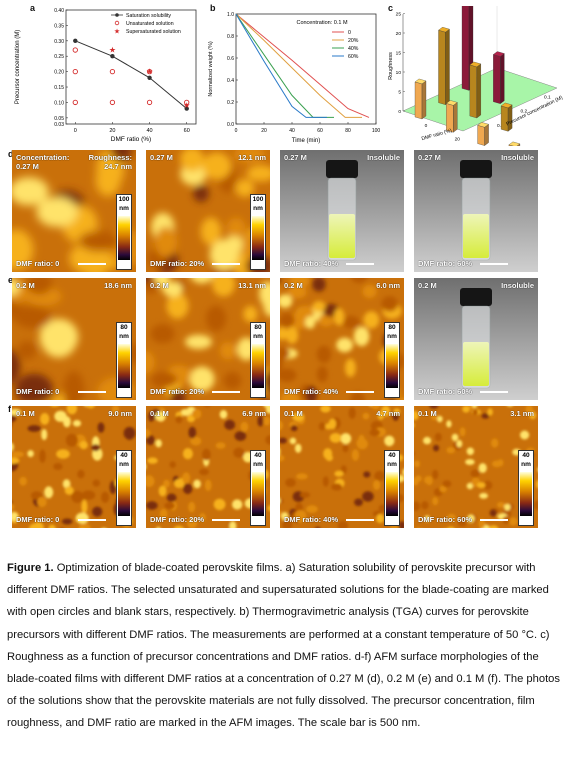  I want to click on tile-roughness-label: Insoluble, so click(517, 285).